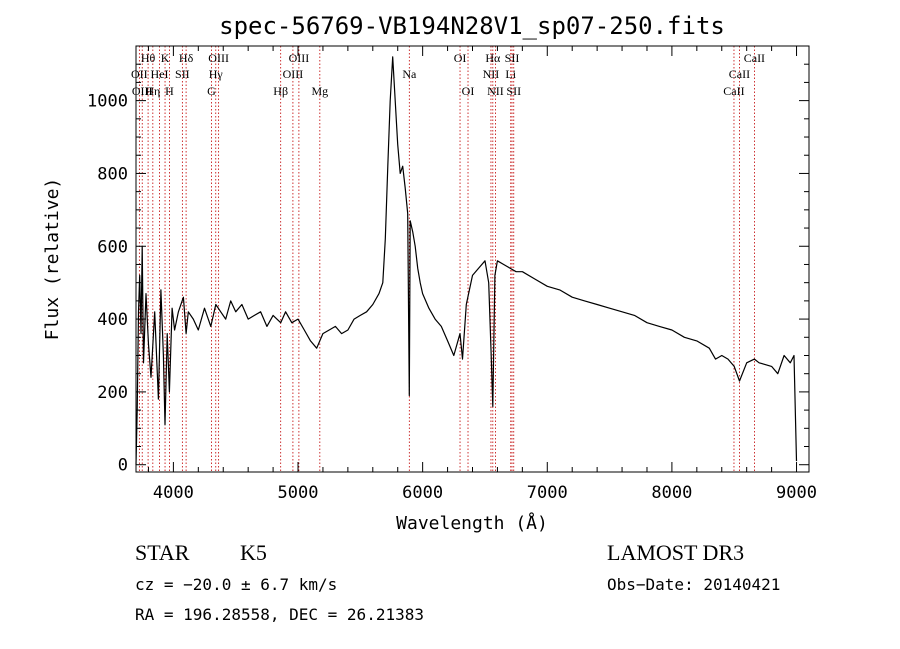  I want to click on x-axis-label: Wavelength (Å), so click(472, 523).